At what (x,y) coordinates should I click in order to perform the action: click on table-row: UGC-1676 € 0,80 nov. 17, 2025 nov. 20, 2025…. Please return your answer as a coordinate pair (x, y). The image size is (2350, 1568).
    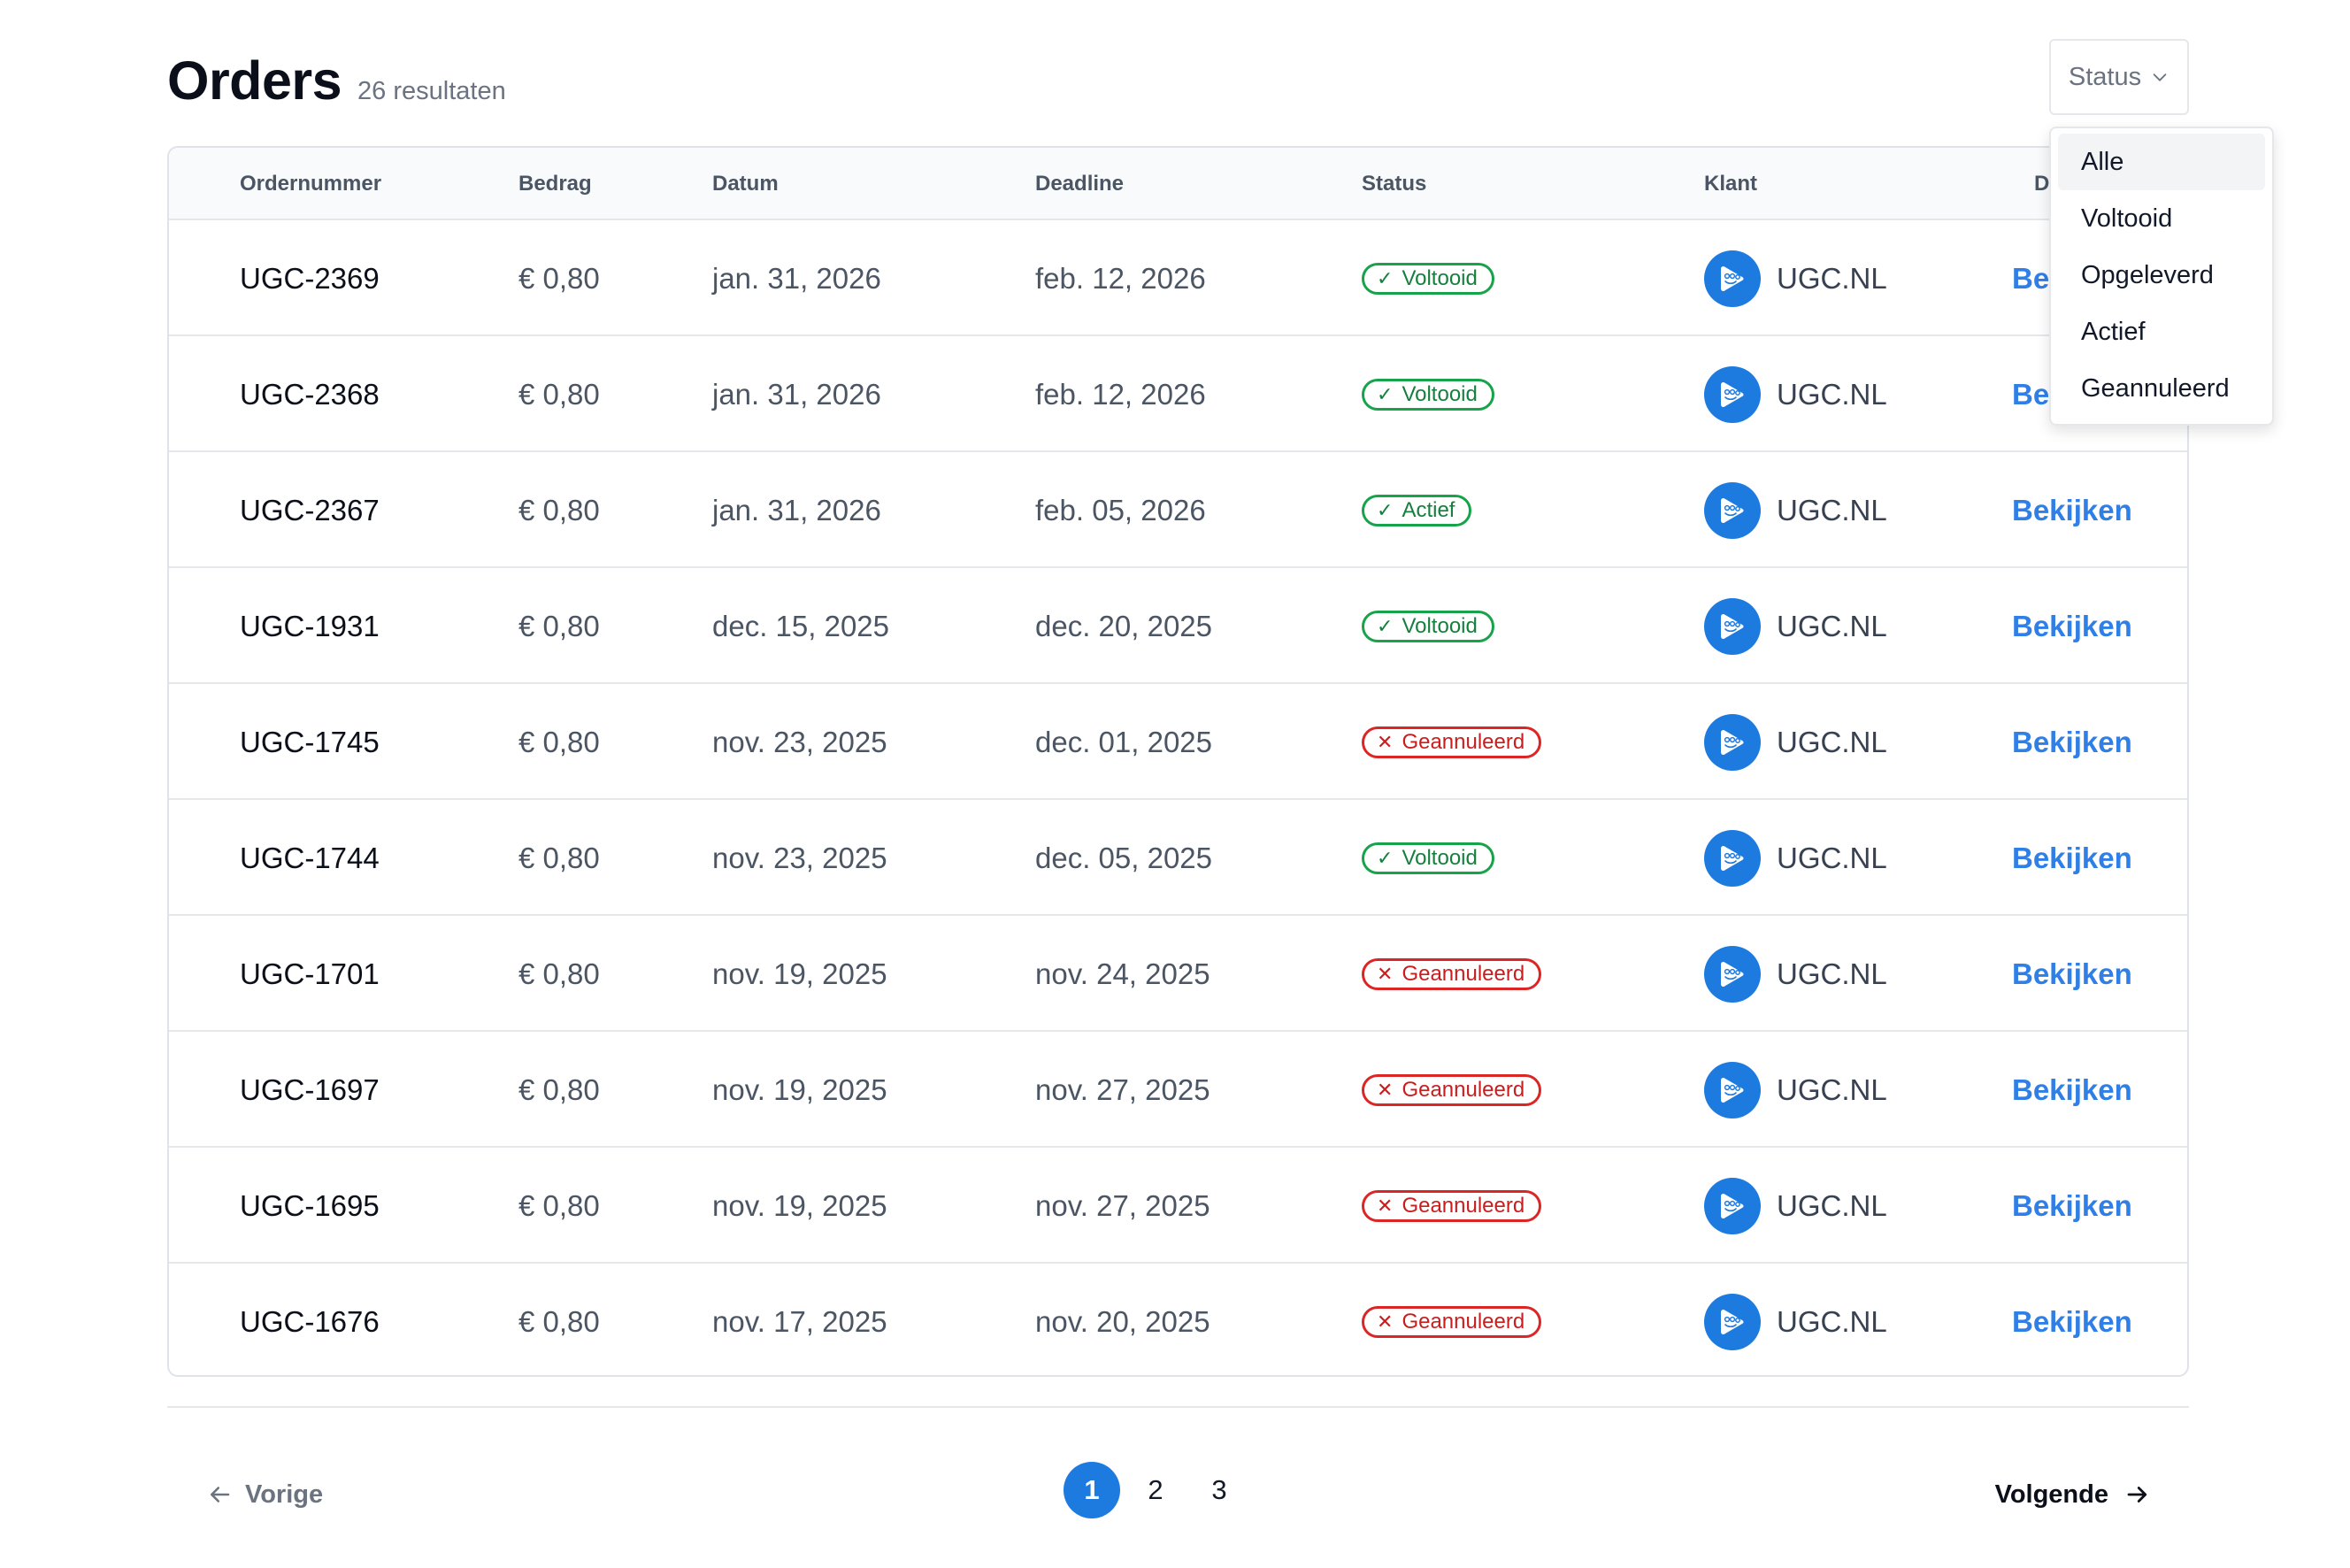
    Looking at the image, I should click on (1178, 1319).